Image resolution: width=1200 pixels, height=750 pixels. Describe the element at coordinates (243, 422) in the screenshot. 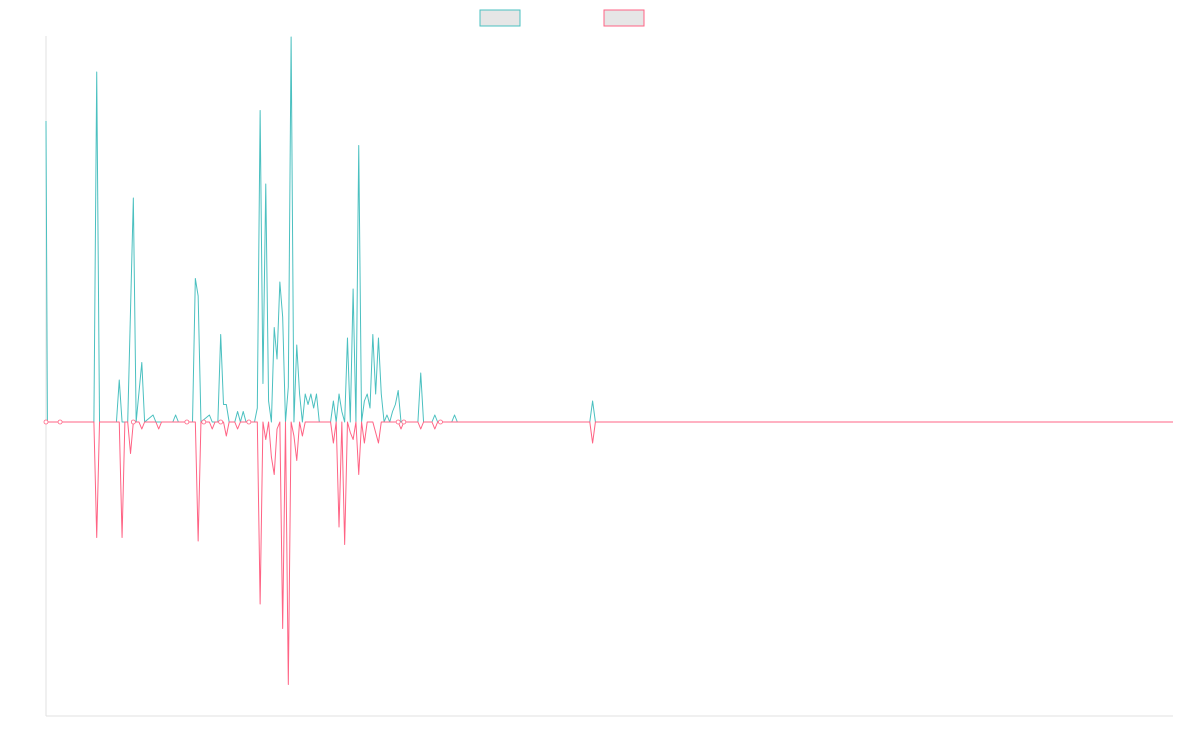

I see `zero-markers` at that location.